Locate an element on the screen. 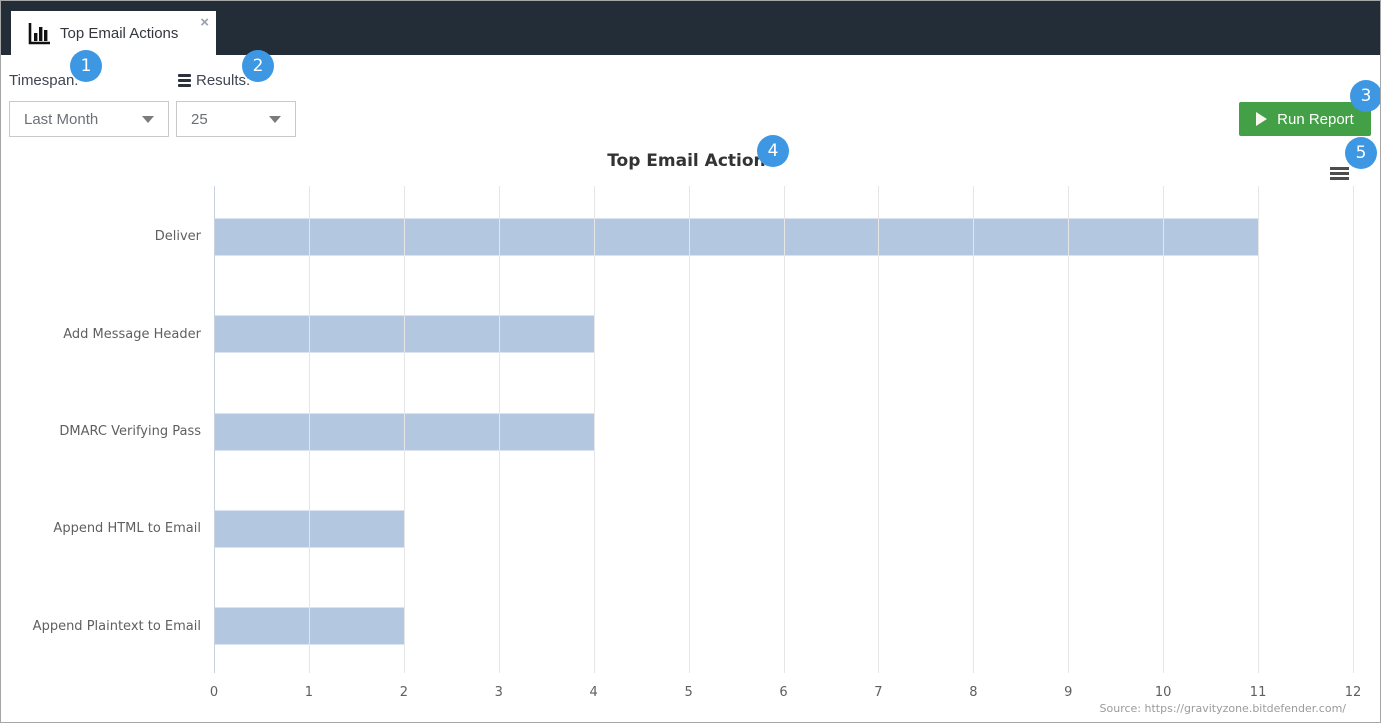  callout-badge-5: 5 is located at coordinates (1361, 153).